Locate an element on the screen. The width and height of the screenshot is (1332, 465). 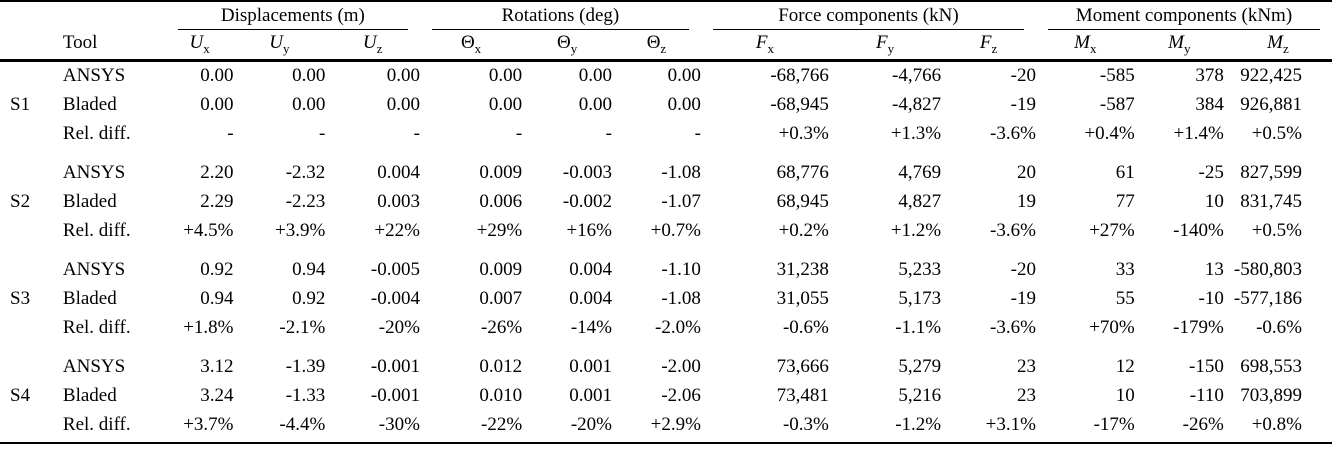
column-header-theta-x: Θx is located at coordinates (471, 46).